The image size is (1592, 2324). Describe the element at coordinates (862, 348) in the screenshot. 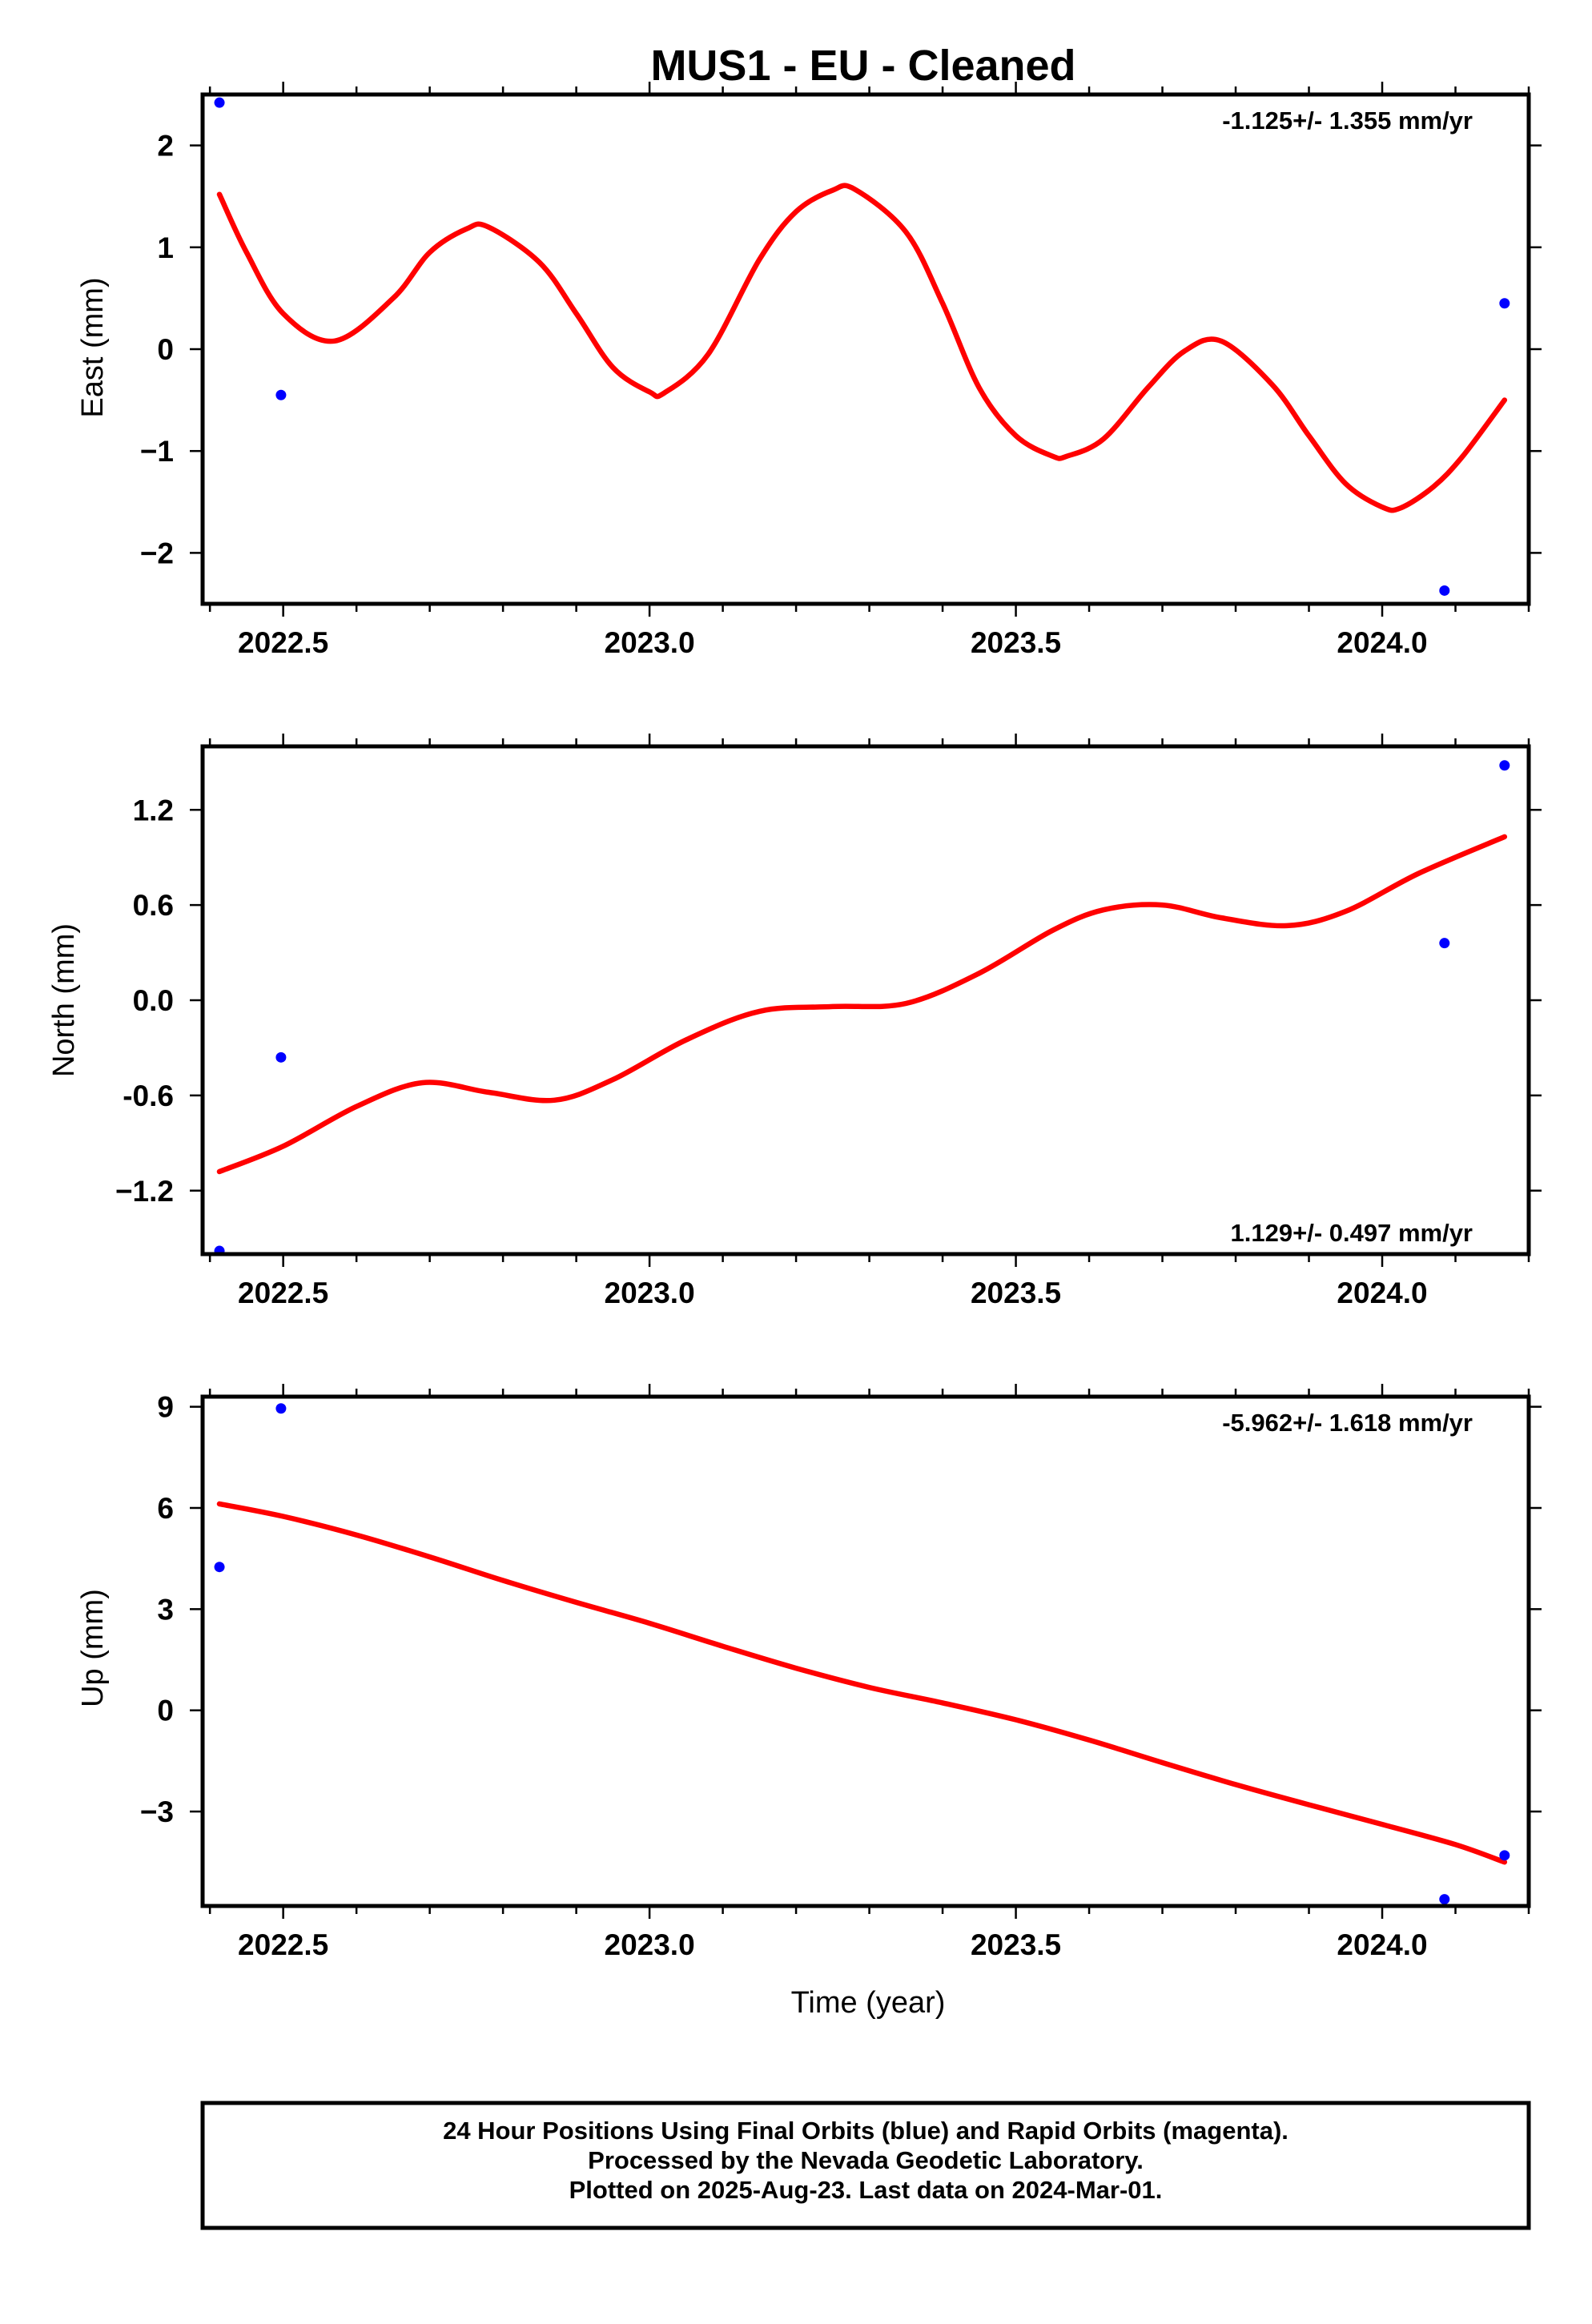

I see `east-model-line` at that location.